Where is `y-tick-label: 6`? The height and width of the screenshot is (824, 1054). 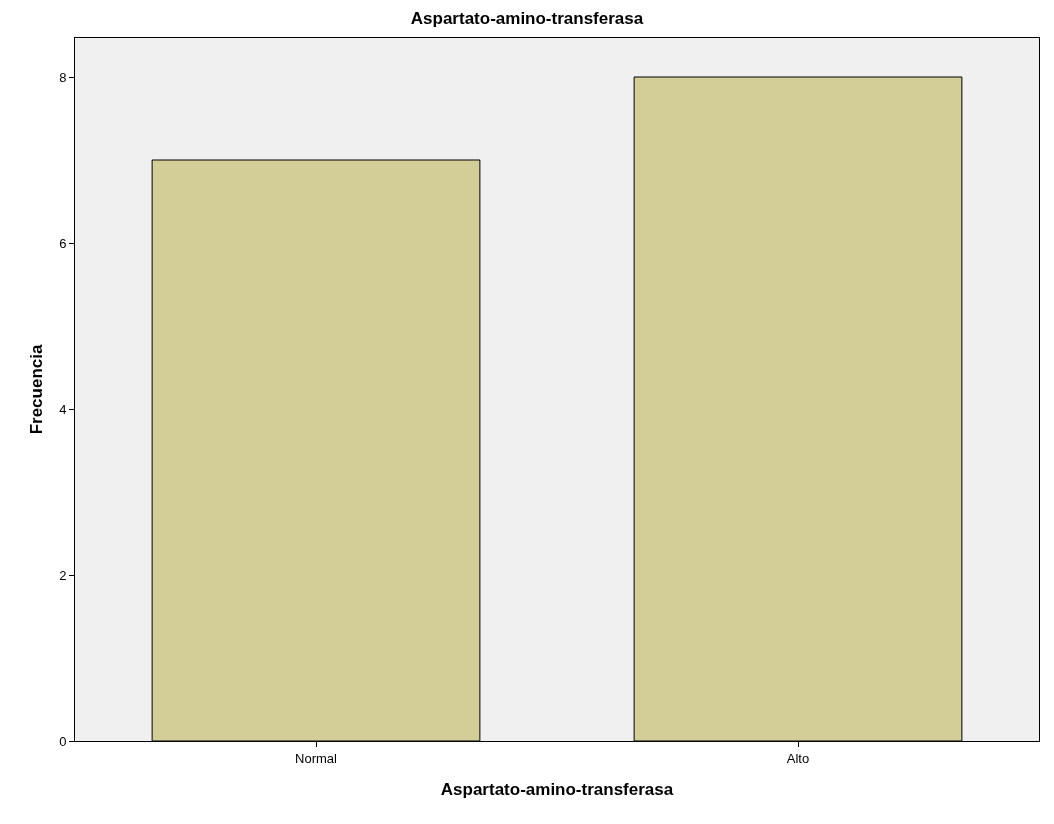
y-tick-label: 6 is located at coordinates (63, 243).